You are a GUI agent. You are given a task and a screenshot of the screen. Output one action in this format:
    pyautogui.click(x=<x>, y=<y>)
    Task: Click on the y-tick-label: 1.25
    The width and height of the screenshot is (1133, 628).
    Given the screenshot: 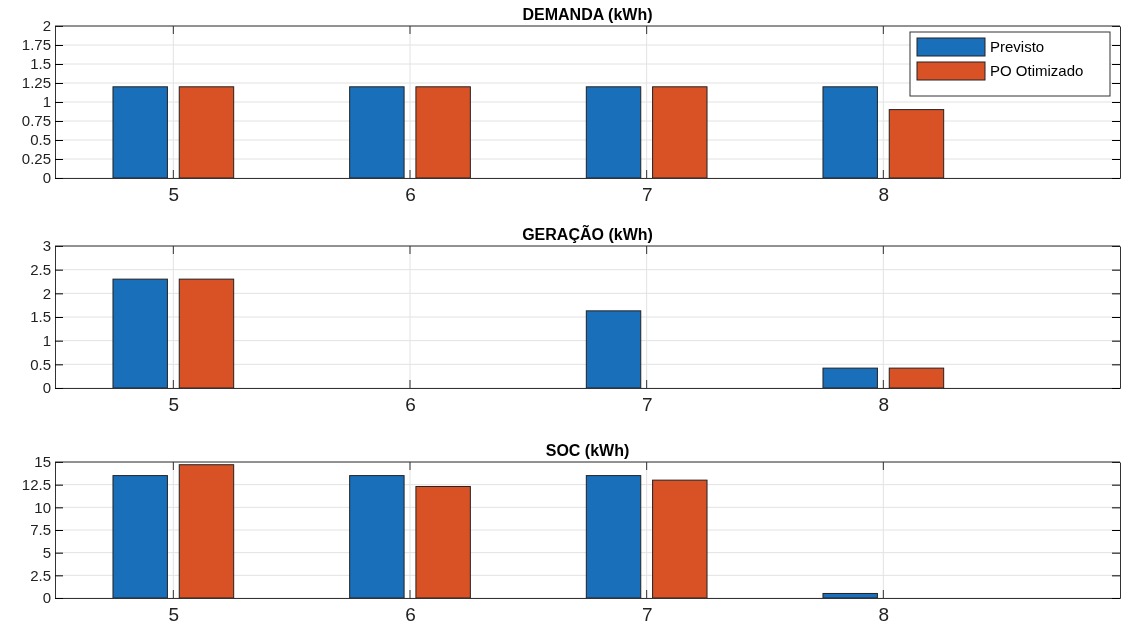 What is the action you would take?
    pyautogui.click(x=36, y=83)
    